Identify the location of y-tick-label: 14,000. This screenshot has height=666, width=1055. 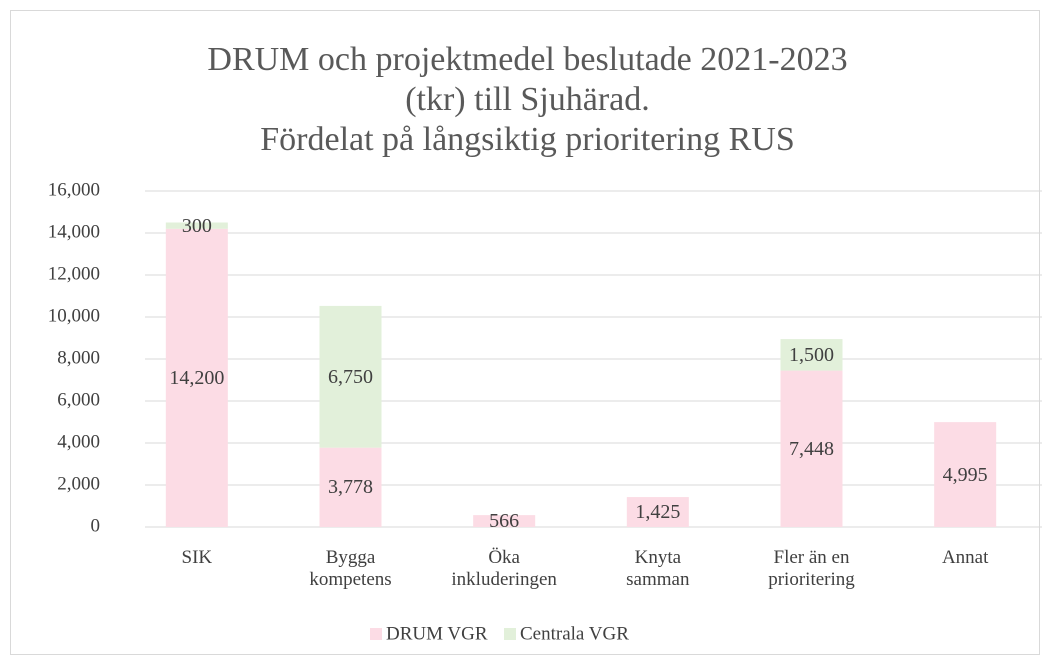
(73, 232).